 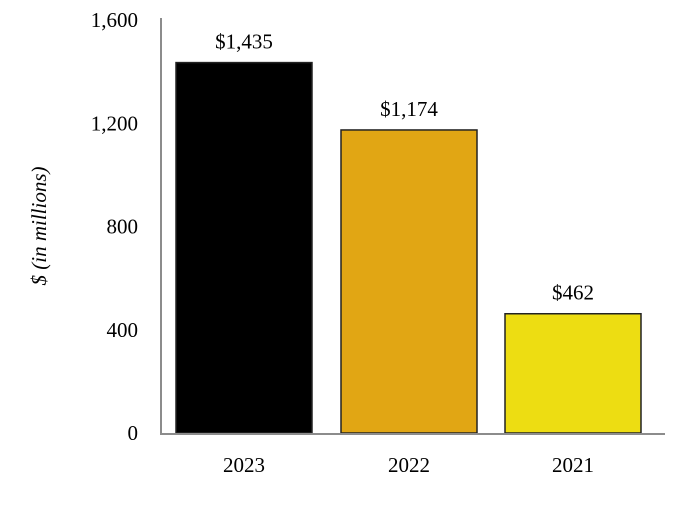 I want to click on x-tick-label: 2023, so click(x=244, y=465).